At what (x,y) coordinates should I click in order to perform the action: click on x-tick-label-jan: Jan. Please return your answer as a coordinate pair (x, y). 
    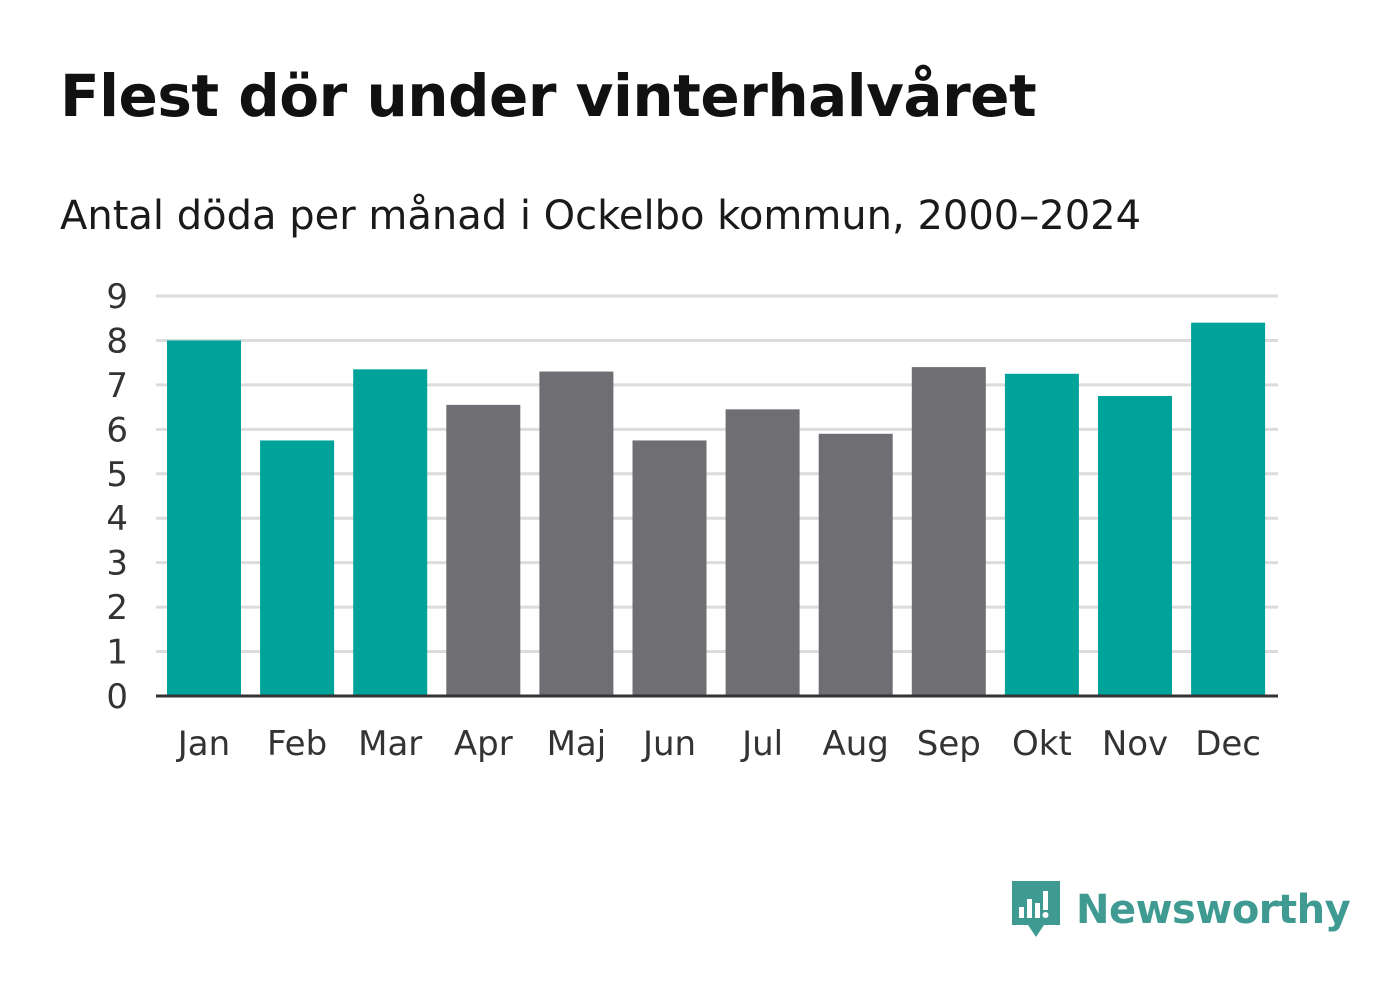
    Looking at the image, I should click on (203, 744).